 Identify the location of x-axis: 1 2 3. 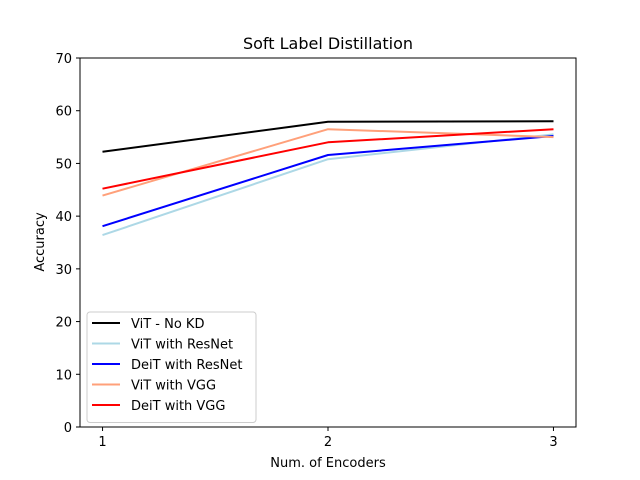
(328, 438).